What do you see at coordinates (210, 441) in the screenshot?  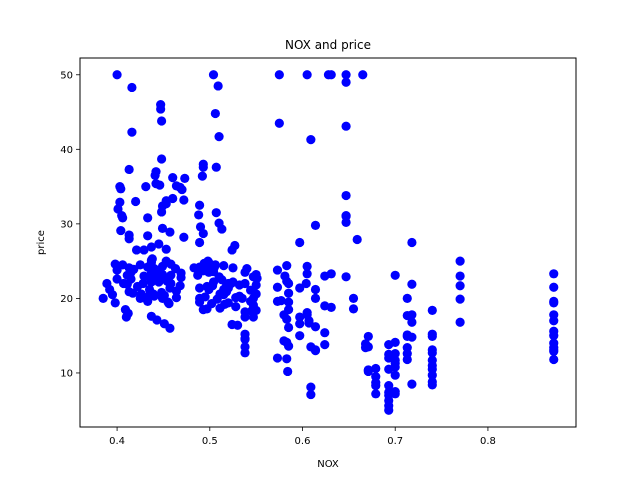 I see `x-tick-label: 0.5` at bounding box center [210, 441].